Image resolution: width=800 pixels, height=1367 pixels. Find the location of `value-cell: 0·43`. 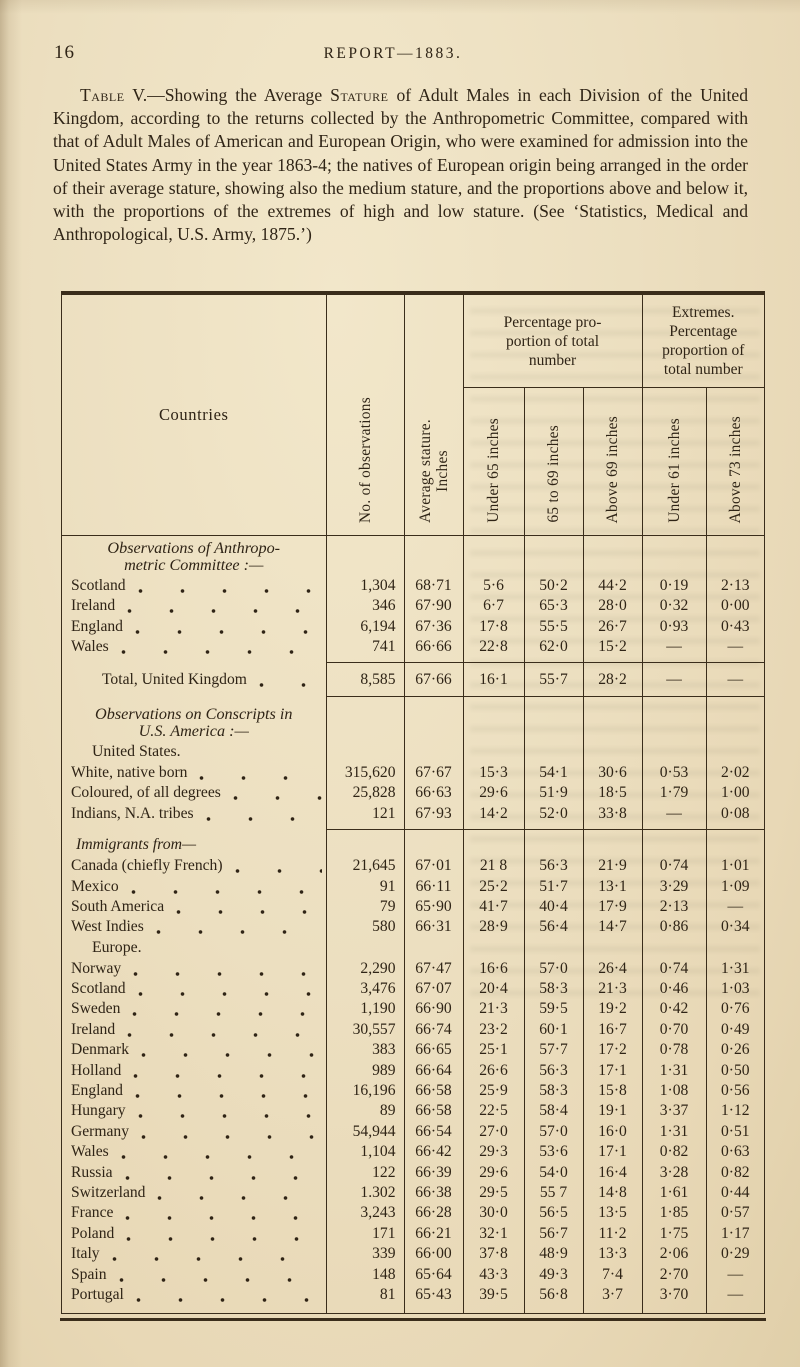

value-cell: 0·43 is located at coordinates (734, 626).